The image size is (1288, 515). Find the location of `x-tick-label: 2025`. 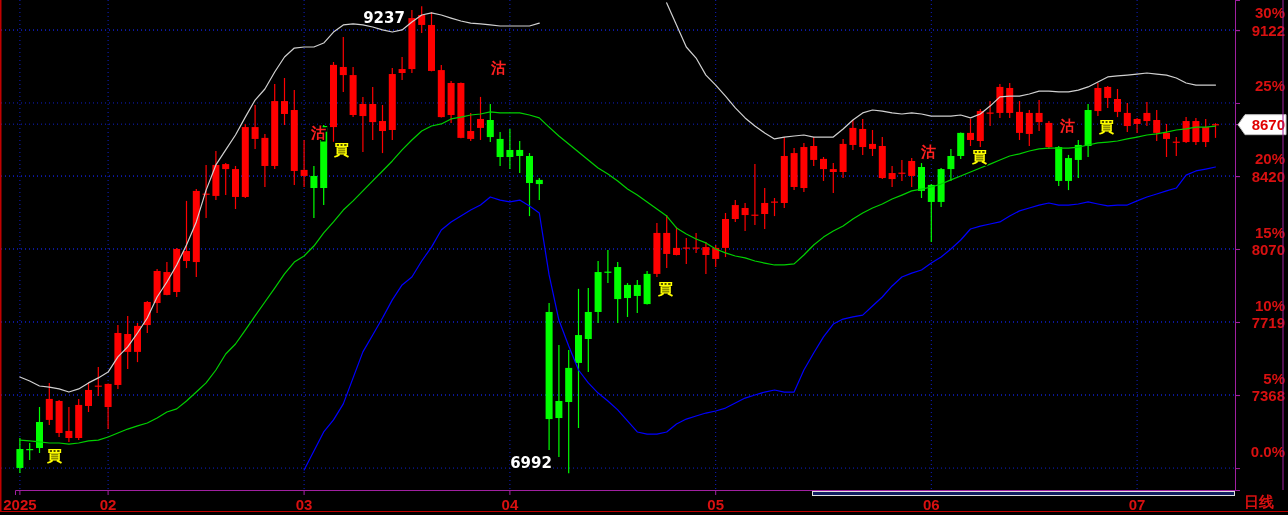

x-tick-label: 2025 is located at coordinates (20, 504).